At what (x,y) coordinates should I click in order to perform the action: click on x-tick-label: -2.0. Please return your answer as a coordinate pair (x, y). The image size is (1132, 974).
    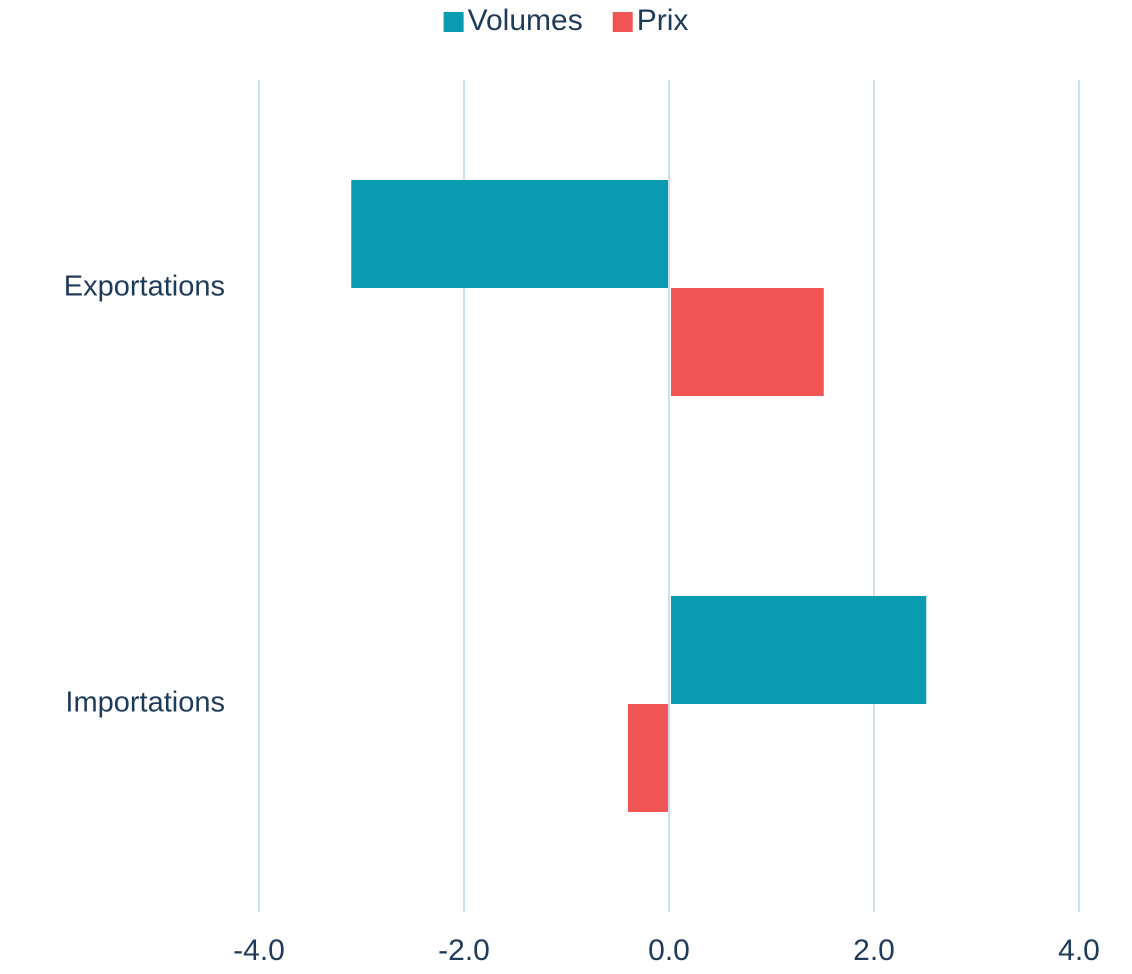
    Looking at the image, I should click on (464, 950).